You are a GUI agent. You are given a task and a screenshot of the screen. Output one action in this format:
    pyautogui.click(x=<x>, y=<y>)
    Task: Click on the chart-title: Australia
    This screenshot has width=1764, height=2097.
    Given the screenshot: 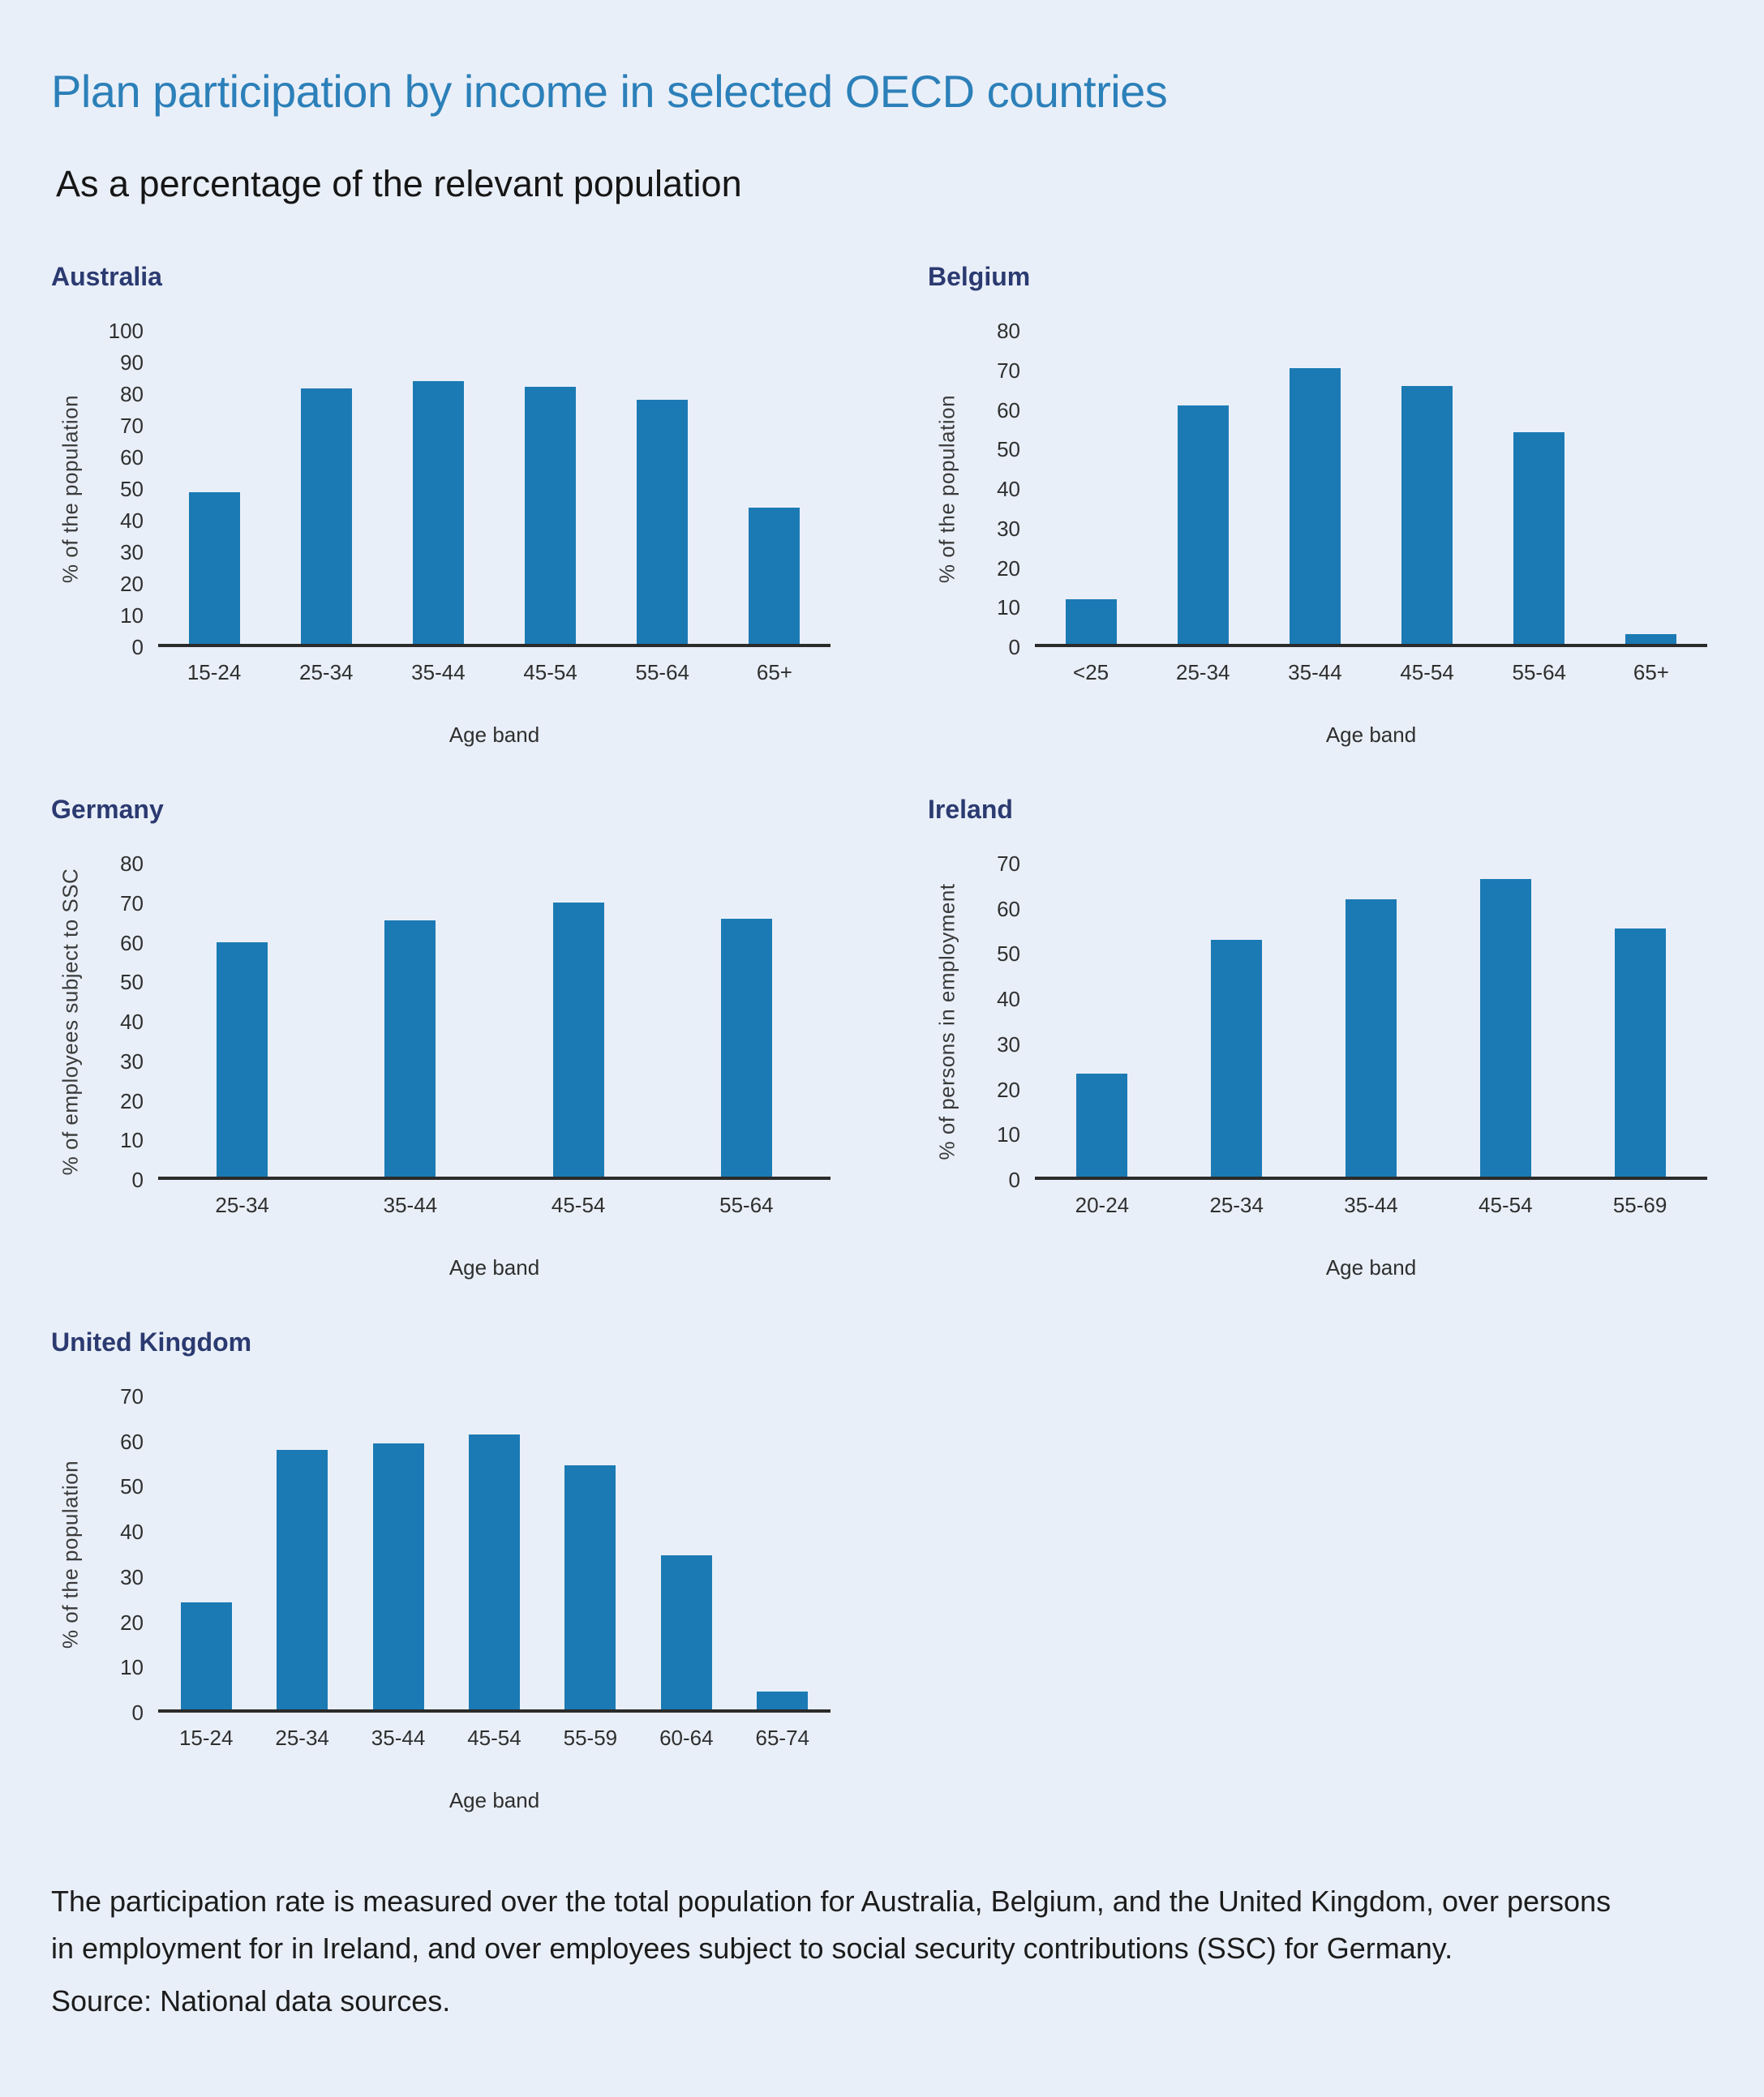 What is the action you would take?
    pyautogui.click(x=107, y=276)
    